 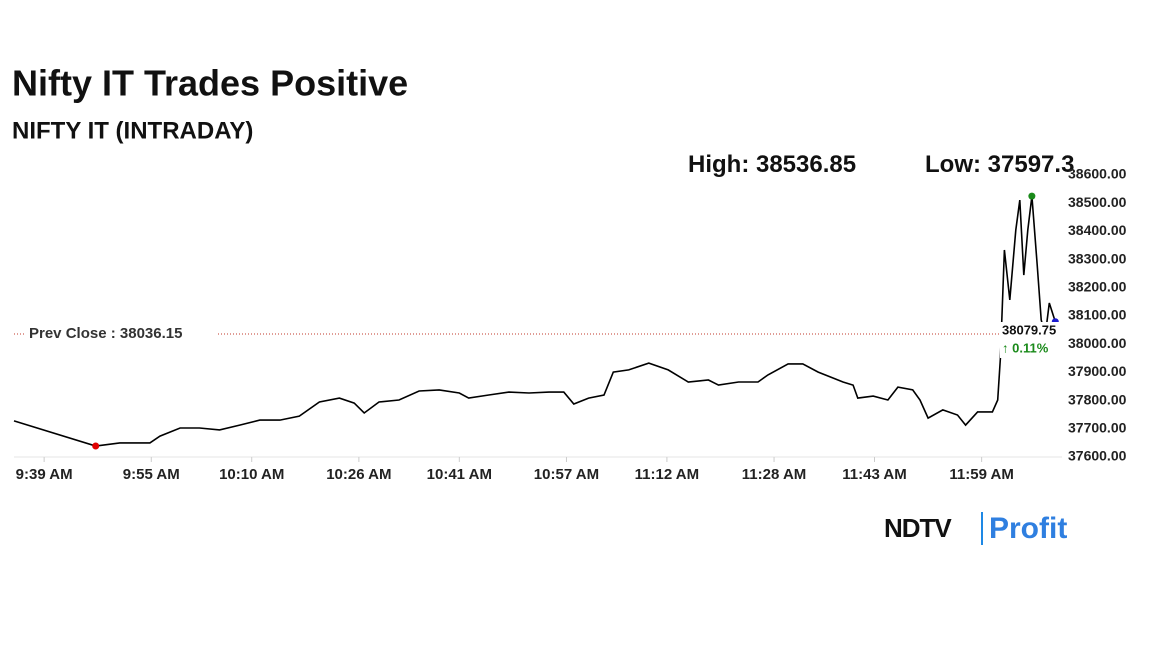 What do you see at coordinates (981, 474) in the screenshot?
I see `x-tick-label: 11:59 AM` at bounding box center [981, 474].